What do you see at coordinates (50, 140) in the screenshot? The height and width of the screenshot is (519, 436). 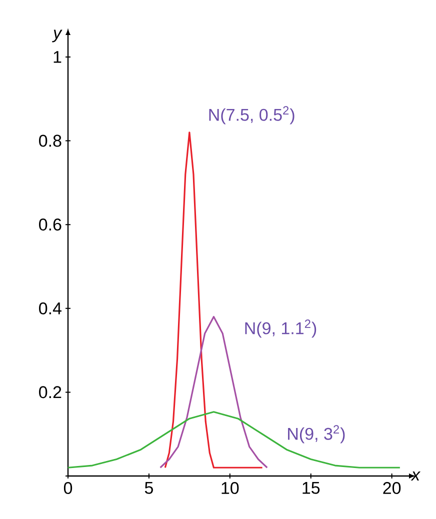 I see `y-tick-label: 0.8` at bounding box center [50, 140].